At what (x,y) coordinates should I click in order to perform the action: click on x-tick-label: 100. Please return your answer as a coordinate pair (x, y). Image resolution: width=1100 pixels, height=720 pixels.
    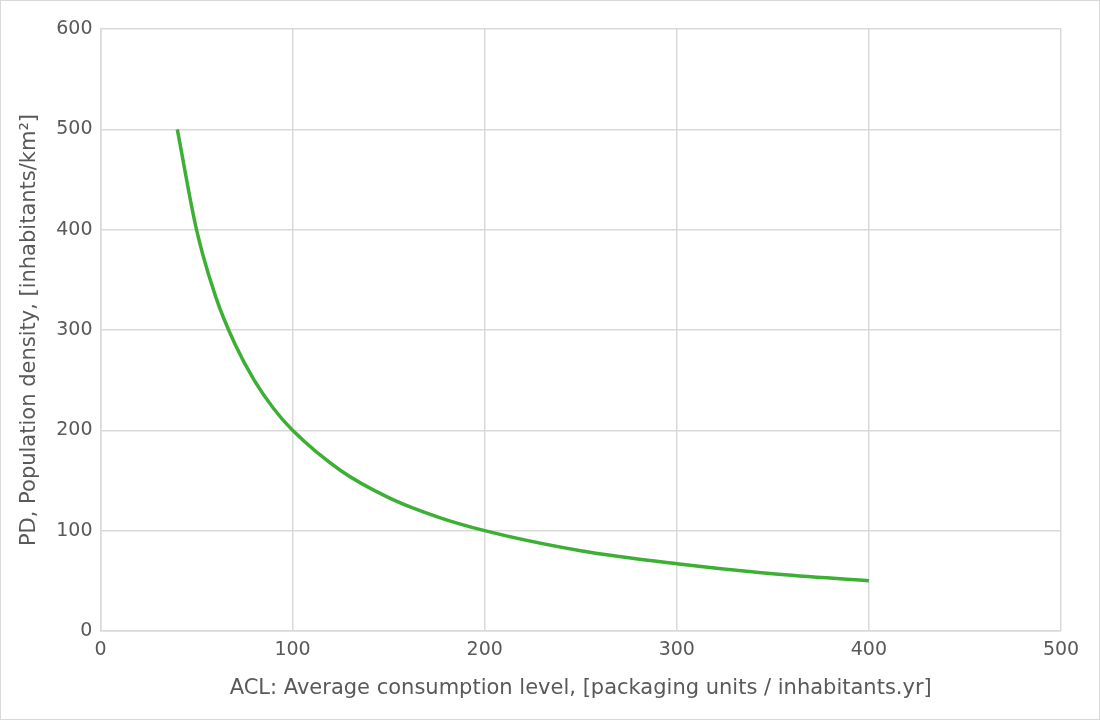
    Looking at the image, I should click on (292, 648).